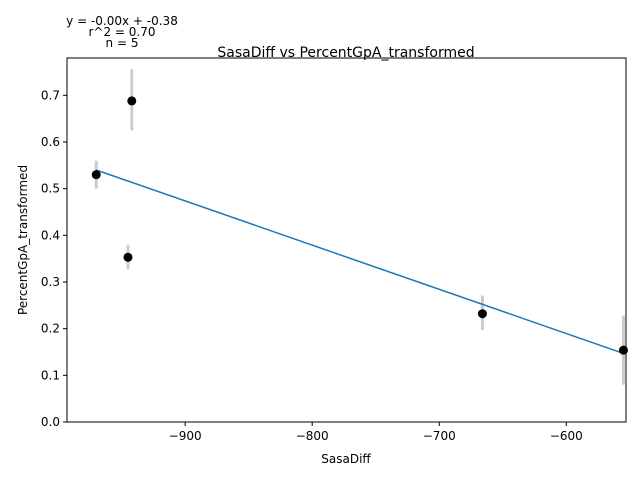  Describe the element at coordinates (185, 436) in the screenshot. I see `x-tick-label: −900` at that location.